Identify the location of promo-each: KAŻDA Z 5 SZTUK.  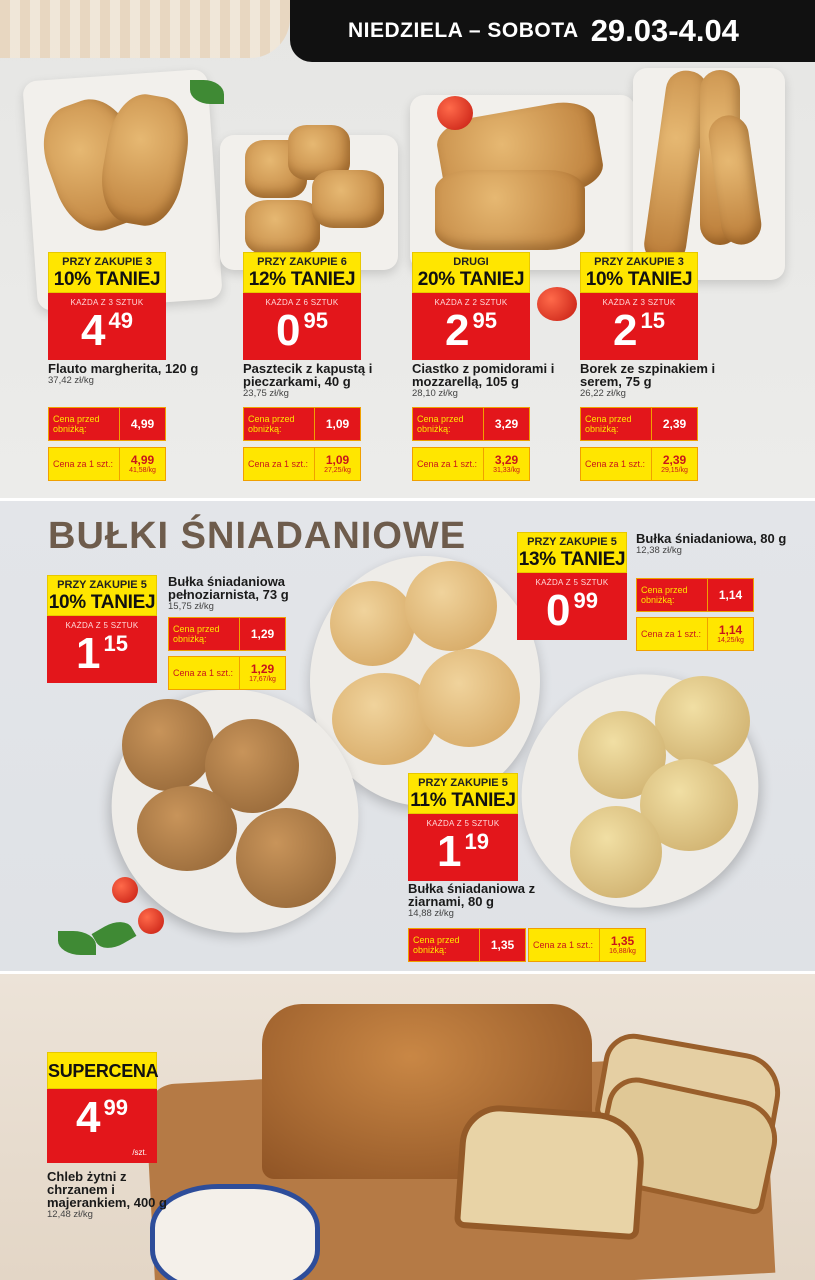
(572, 582).